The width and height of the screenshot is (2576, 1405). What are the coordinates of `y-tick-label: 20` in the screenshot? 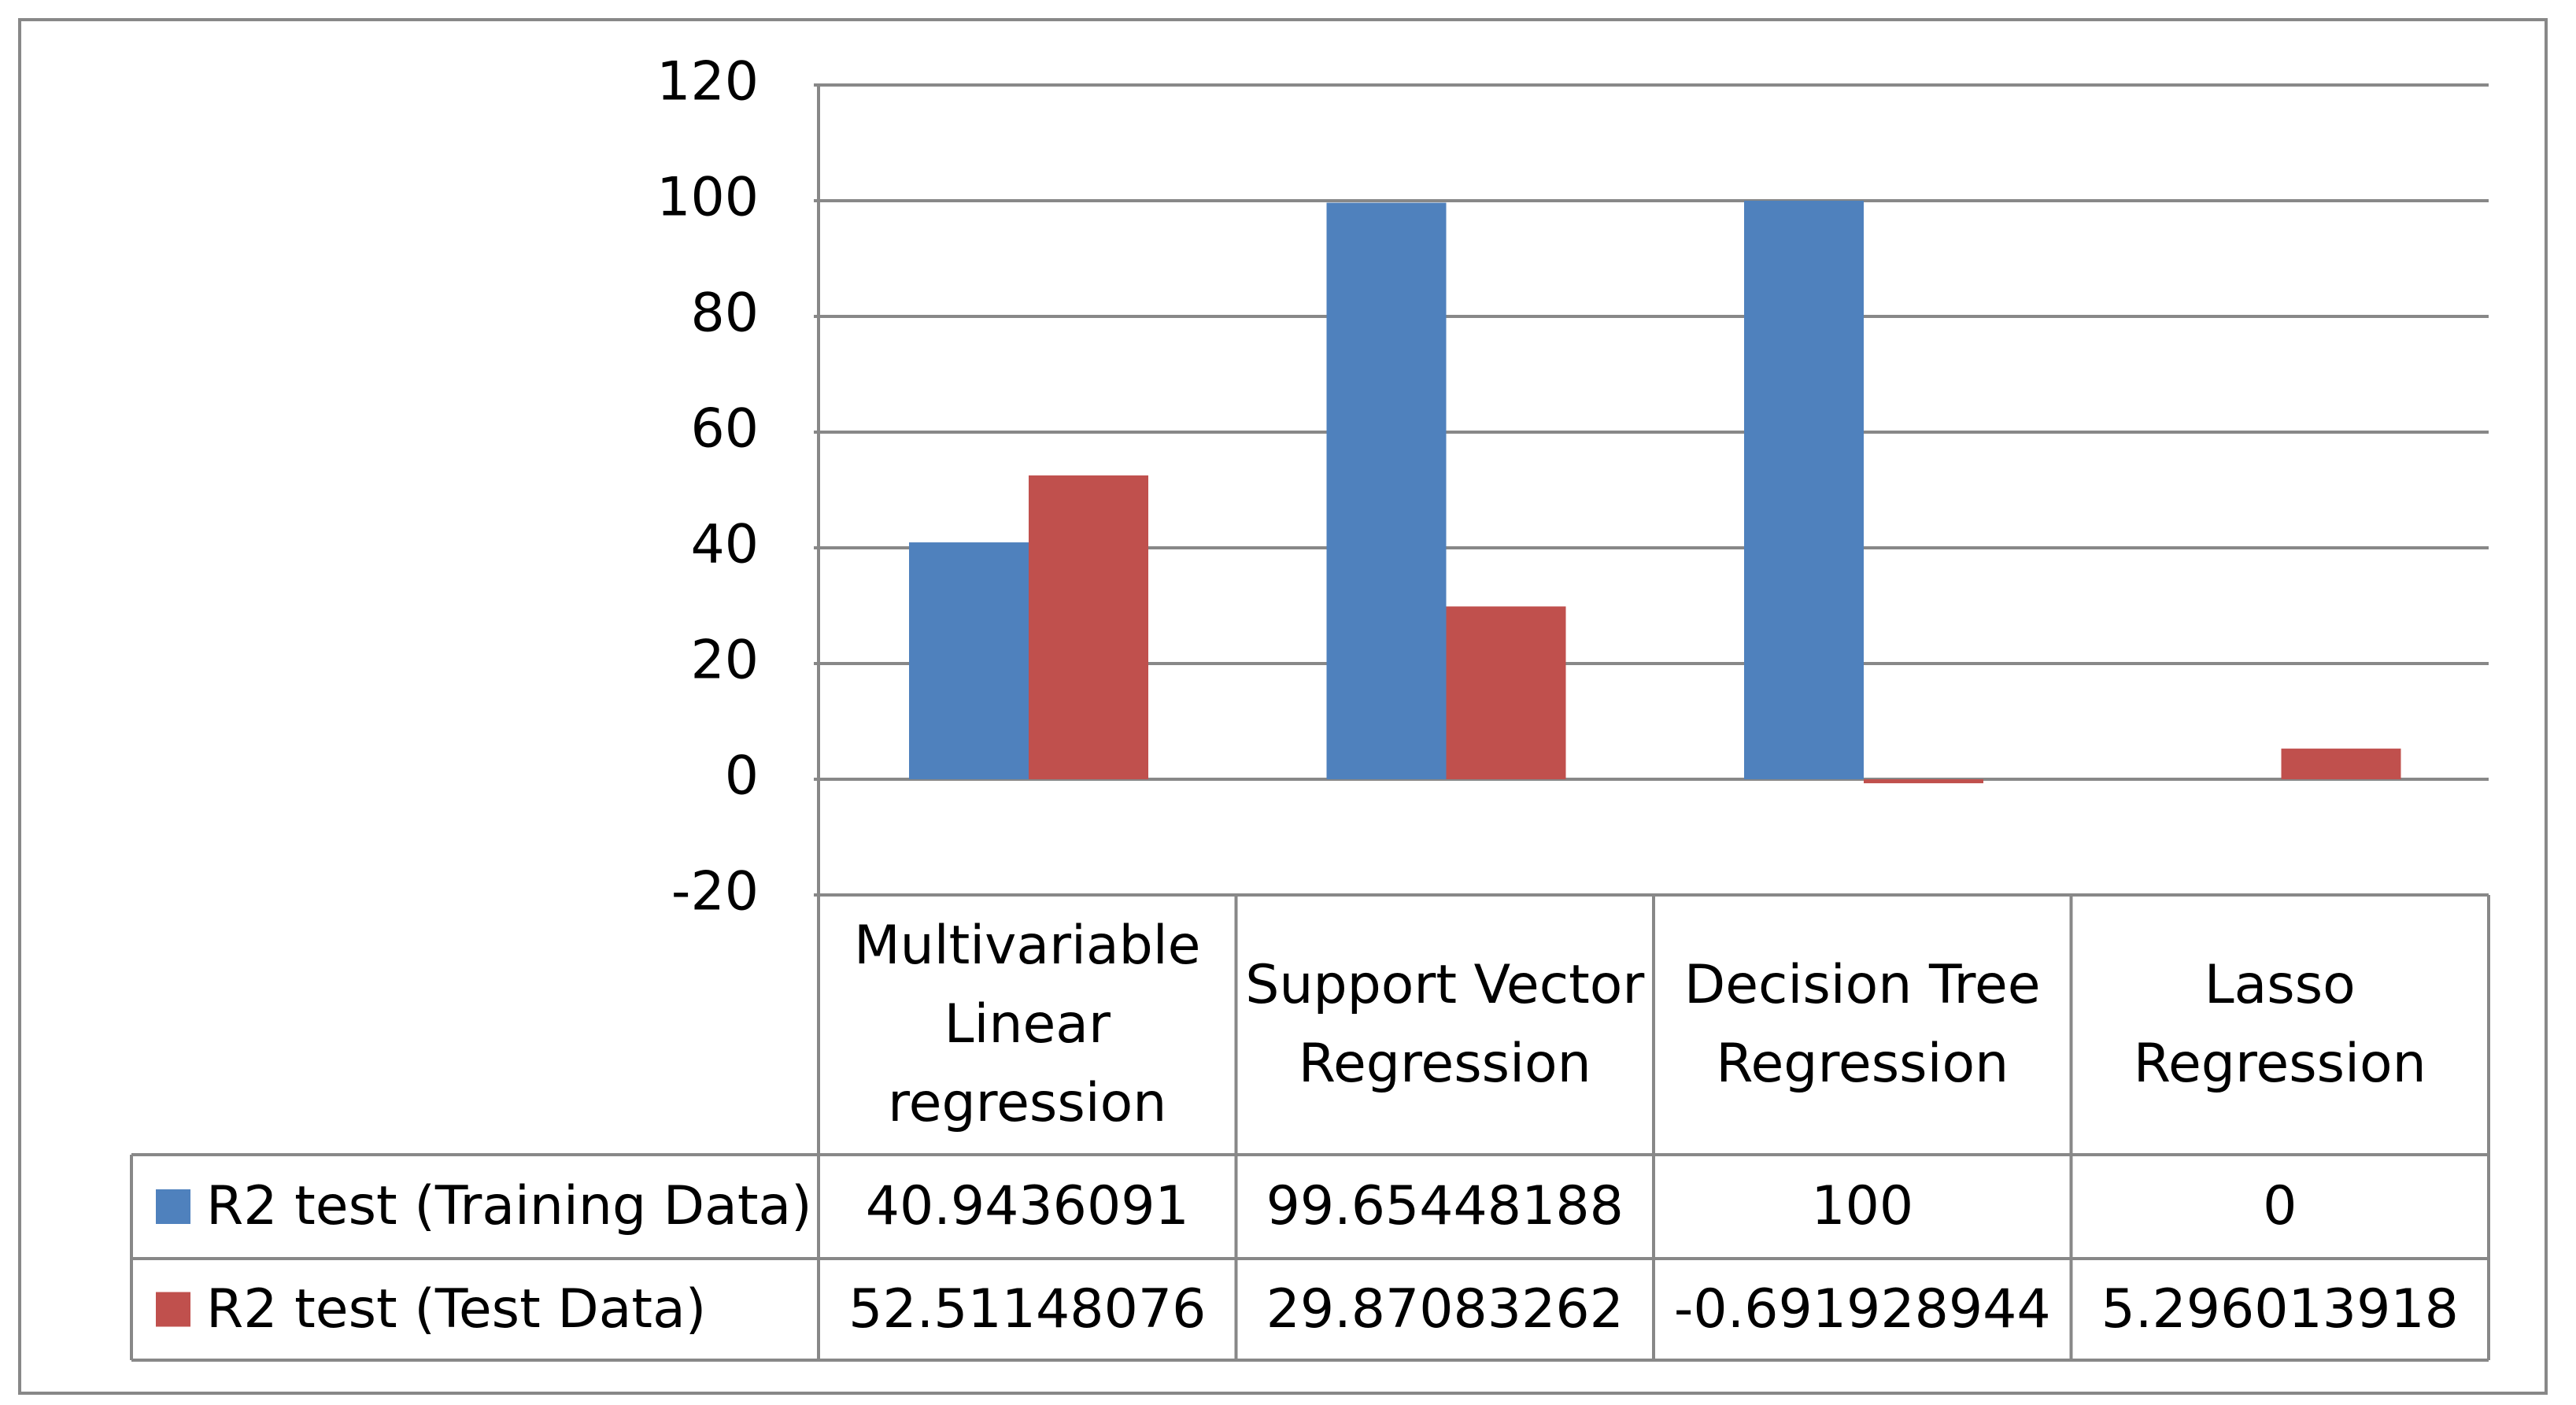 It's located at (724, 661).